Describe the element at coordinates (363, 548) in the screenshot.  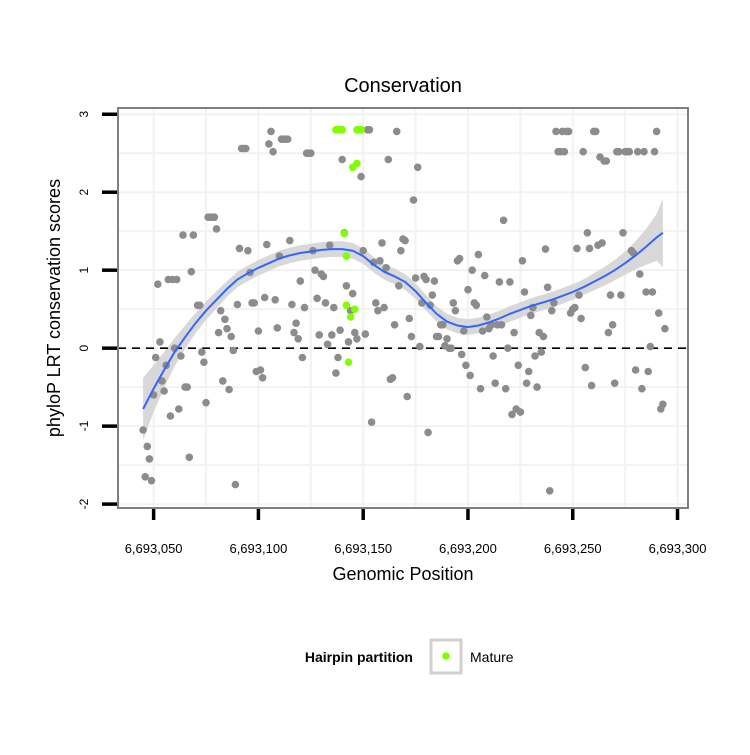
I see `x-tick-label: 6,693,150` at that location.